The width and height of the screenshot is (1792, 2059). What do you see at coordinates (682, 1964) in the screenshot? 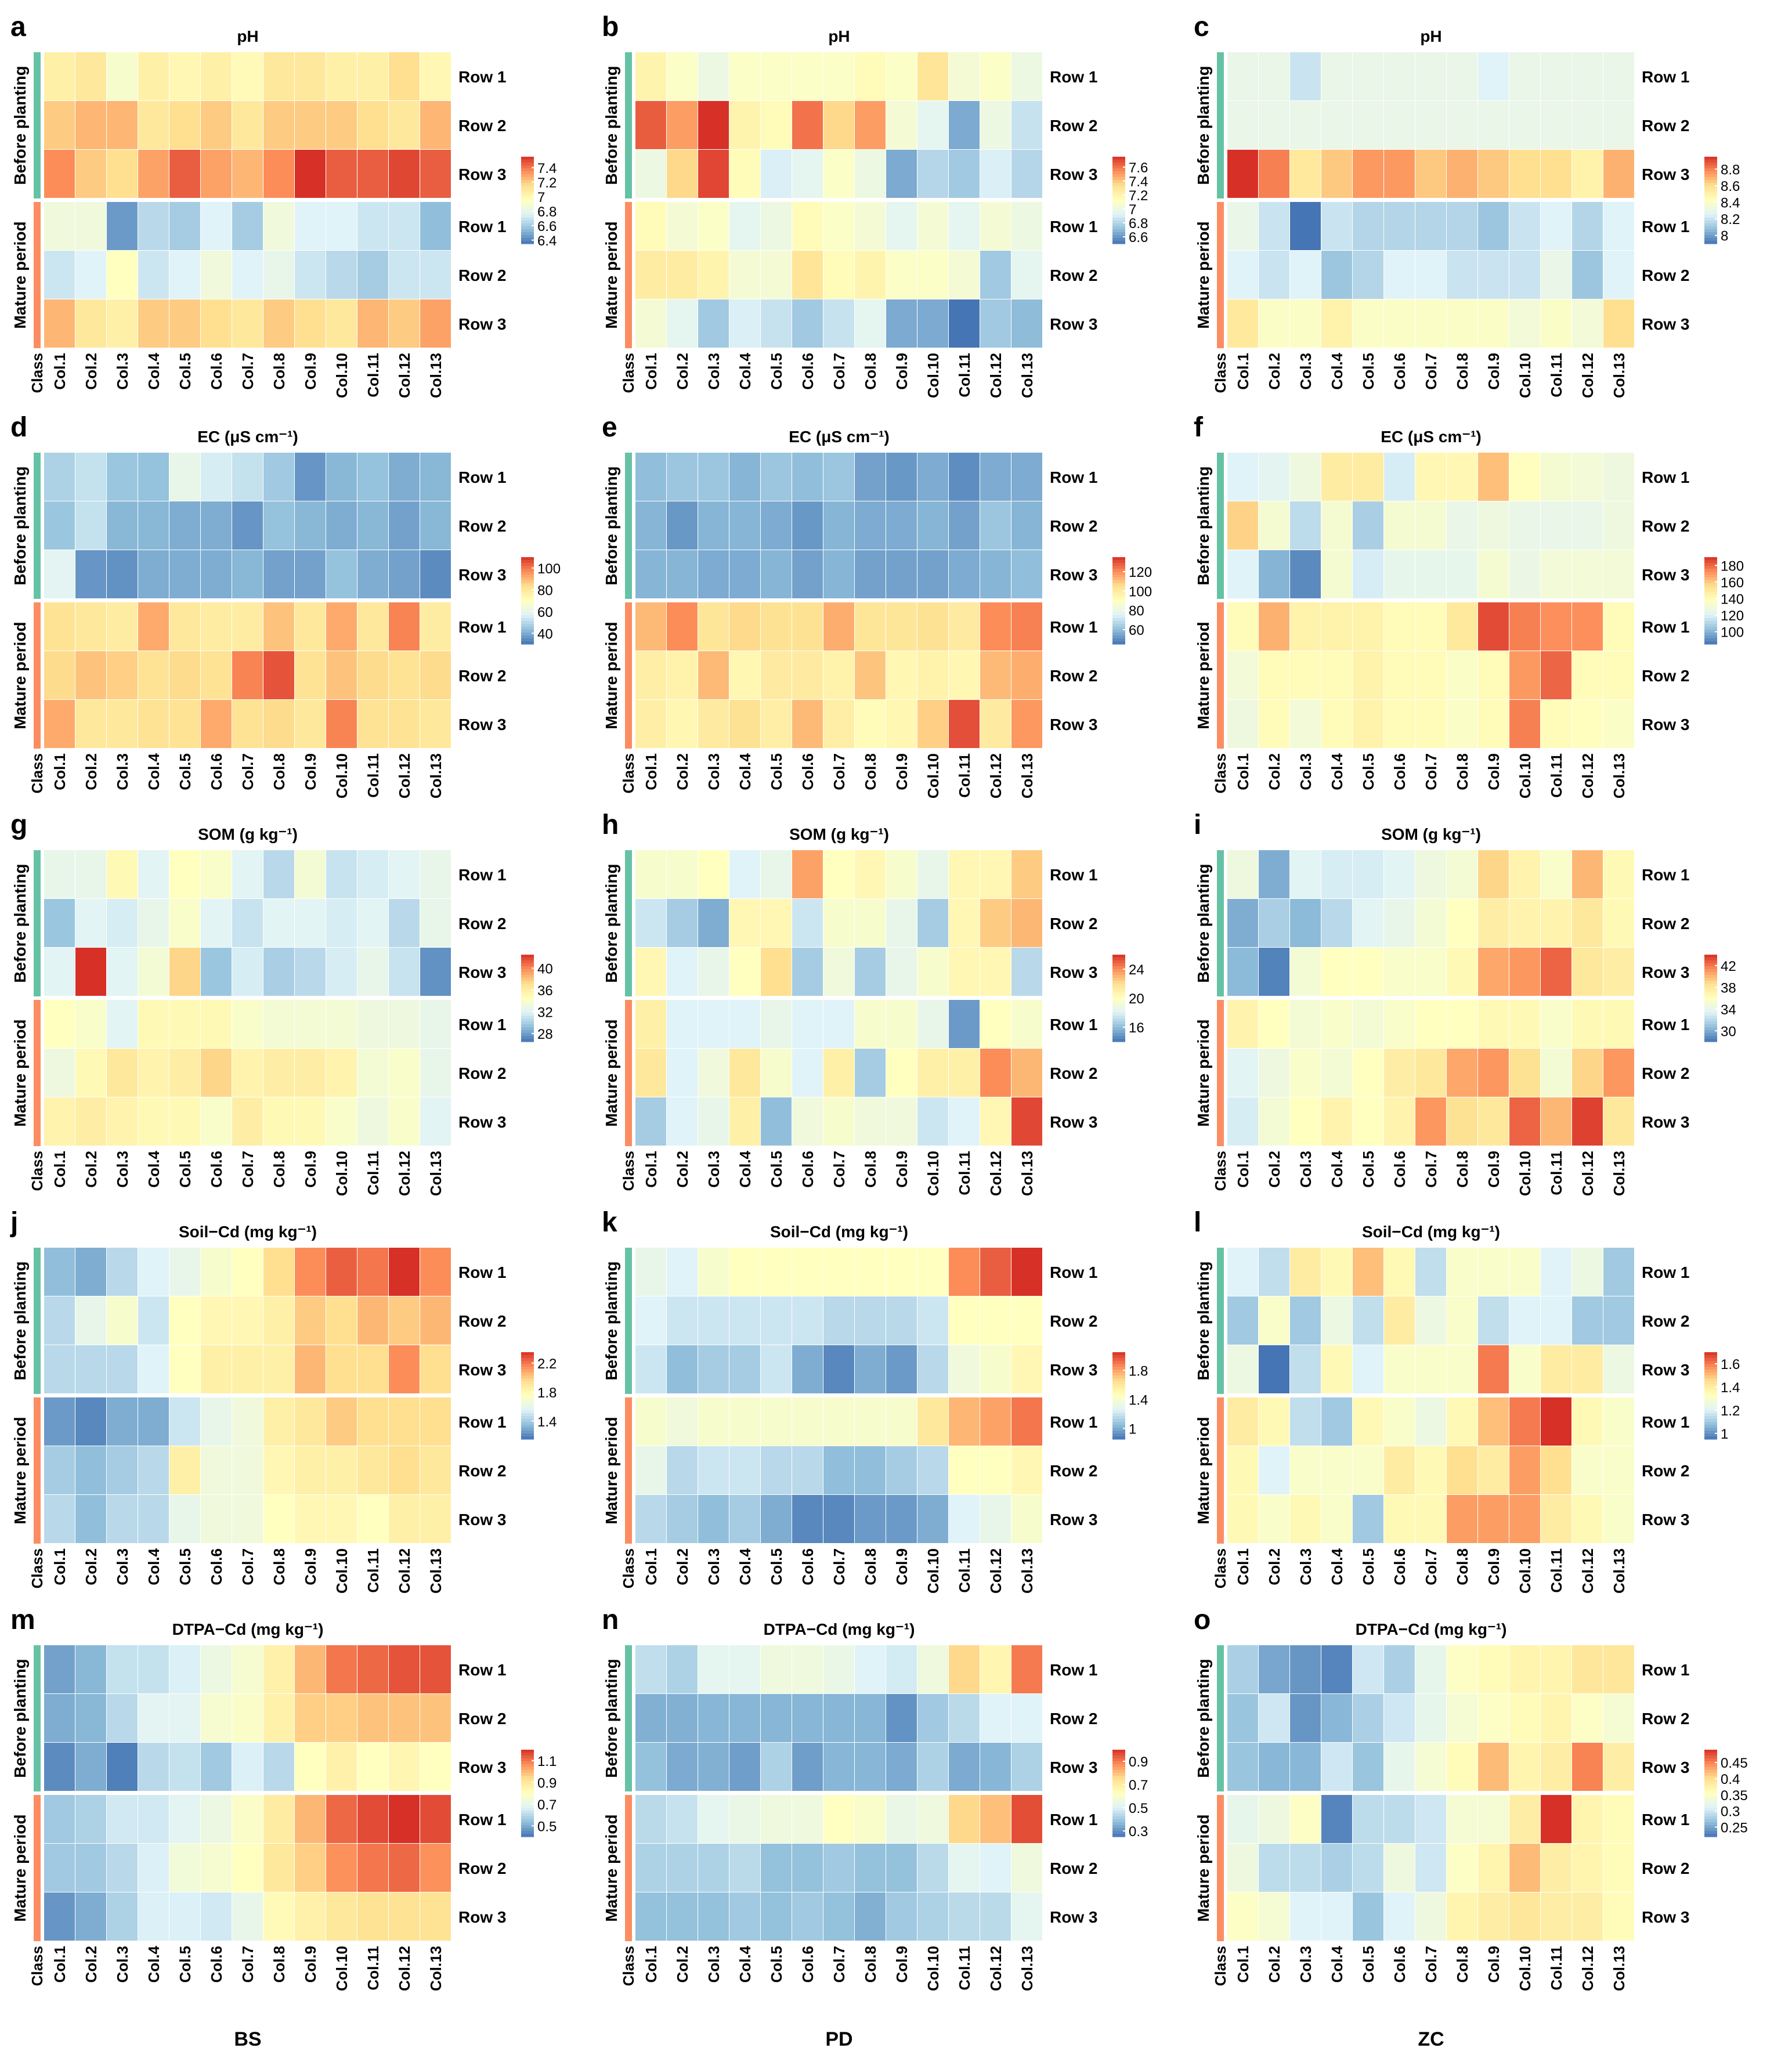
I see `col-label: Col.2` at bounding box center [682, 1964].